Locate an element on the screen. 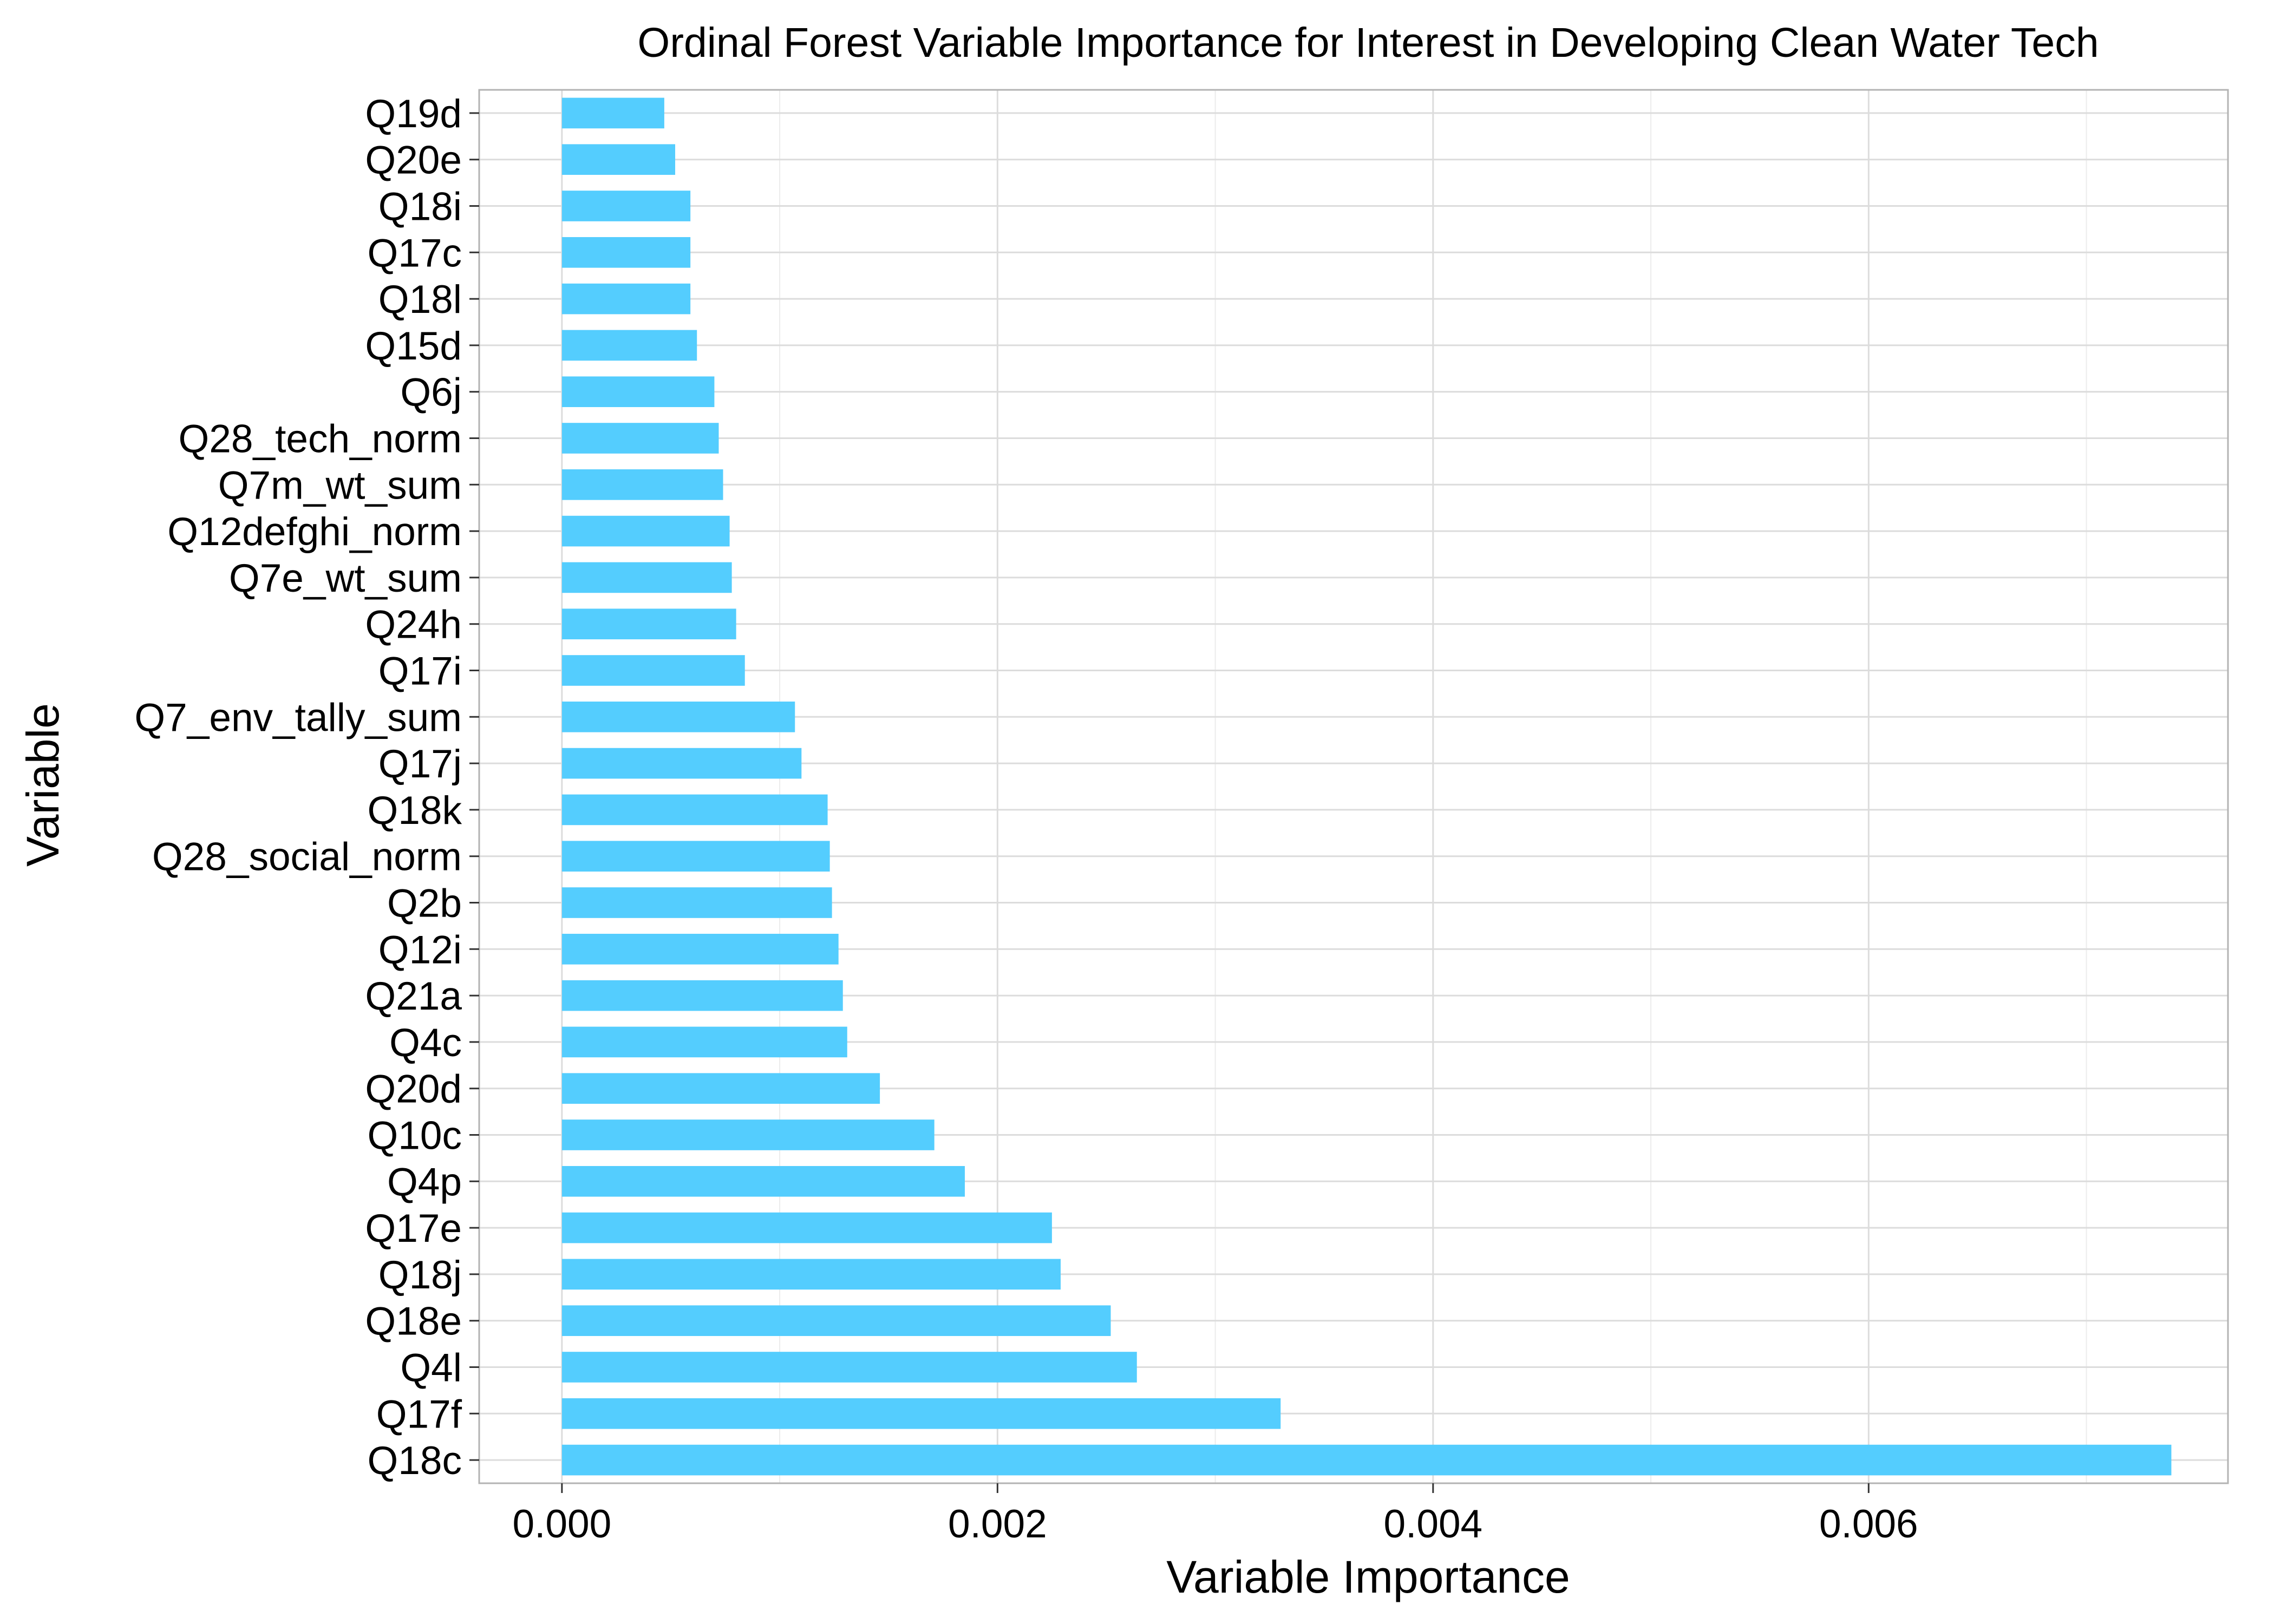  y-tick-label: Q24h is located at coordinates (414, 625).